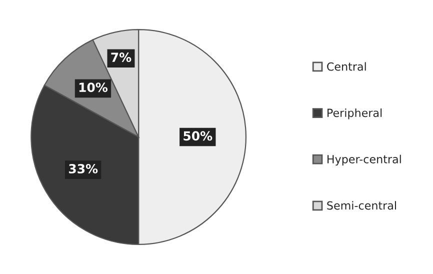 This screenshot has width=433, height=274. What do you see at coordinates (355, 114) in the screenshot?
I see `legend-label: Peripheral` at bounding box center [355, 114].